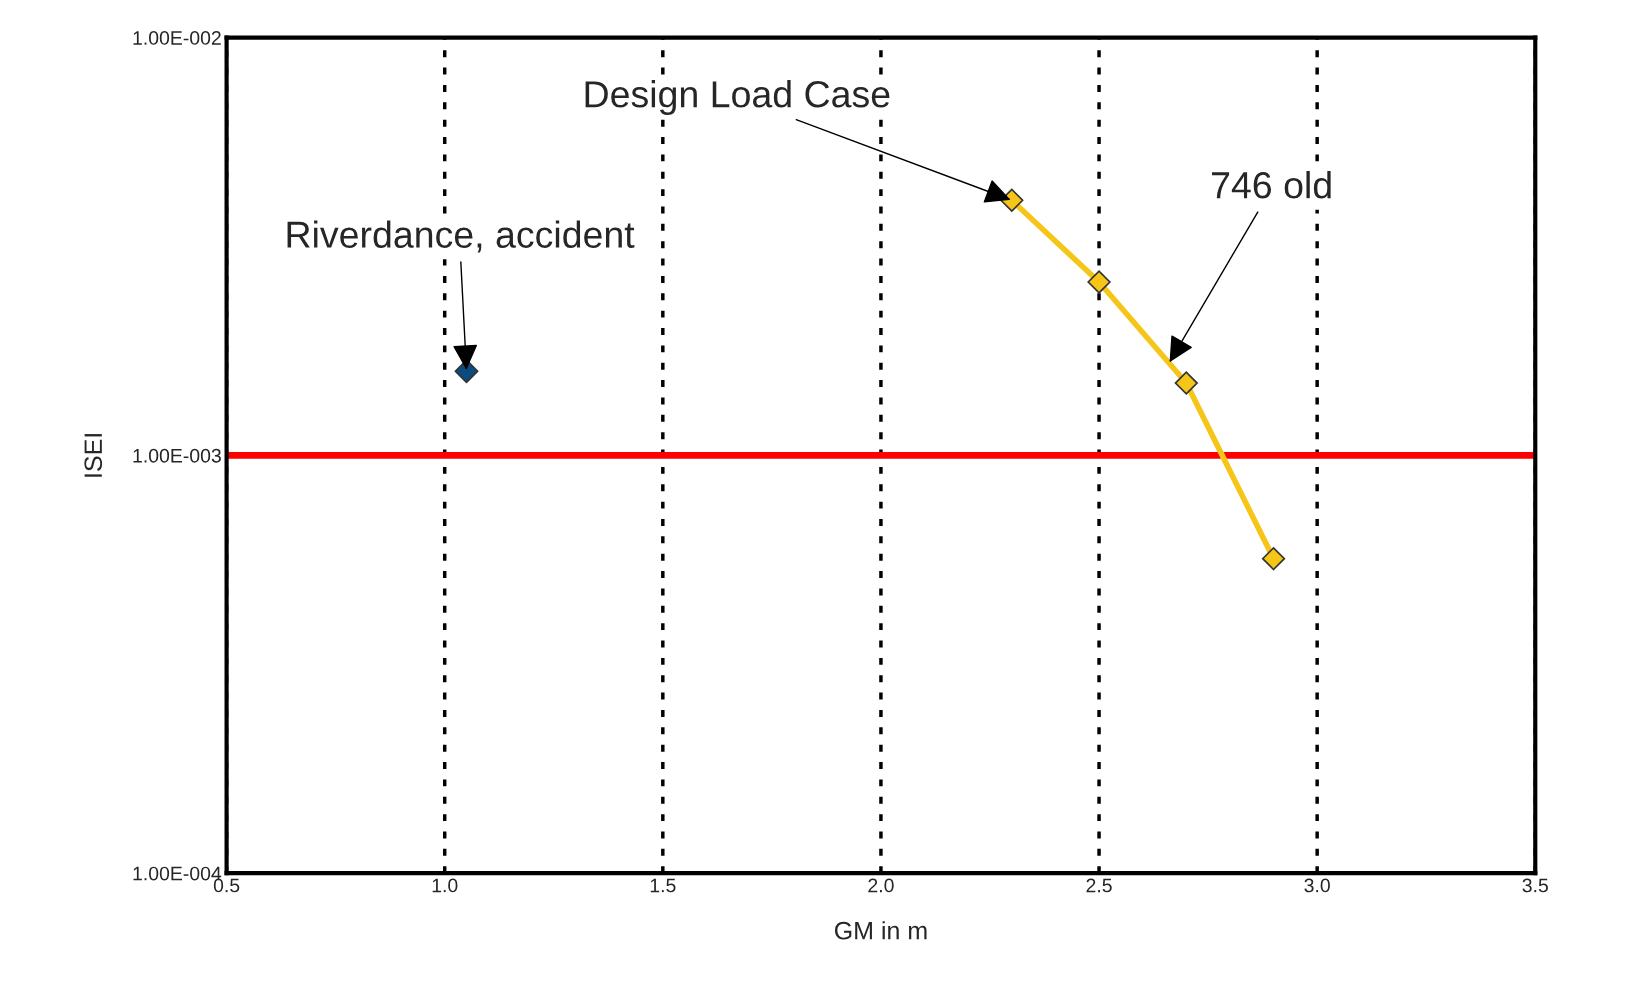 The width and height of the screenshot is (1642, 990). I want to click on x-tick-label: 1.0, so click(445, 885).